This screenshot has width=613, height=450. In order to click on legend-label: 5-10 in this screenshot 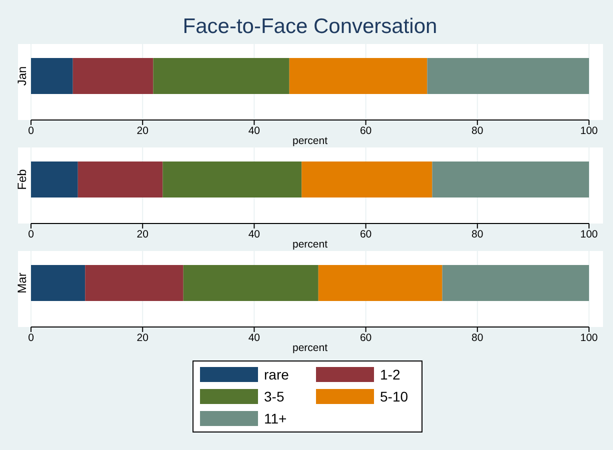, I will do `click(394, 396)`.